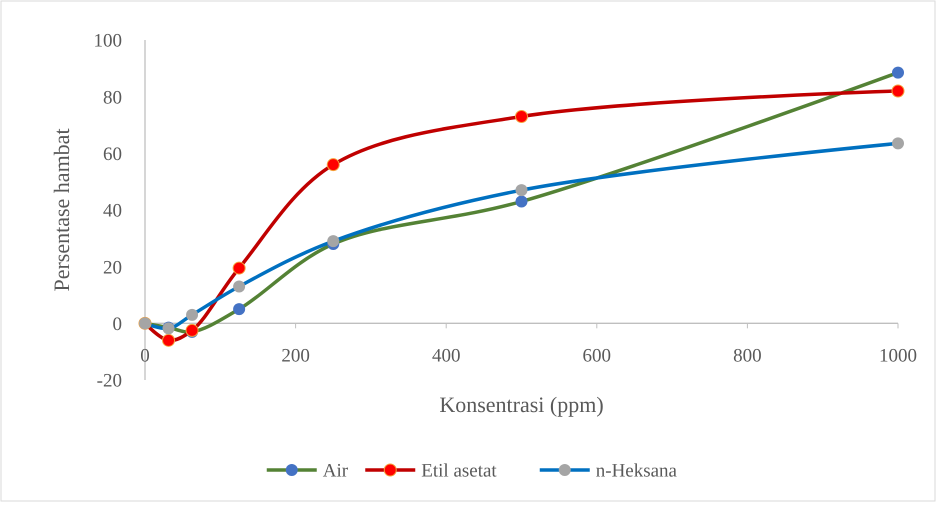  Describe the element at coordinates (112, 211) in the screenshot. I see `y-tick-label: 40` at that location.